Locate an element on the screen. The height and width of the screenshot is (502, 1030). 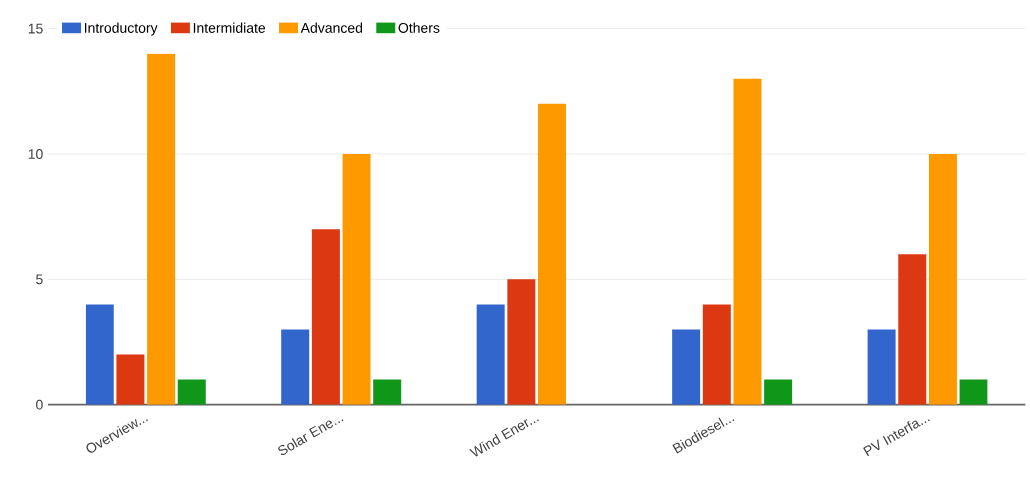
legend-label: Advanced is located at coordinates (331, 27).